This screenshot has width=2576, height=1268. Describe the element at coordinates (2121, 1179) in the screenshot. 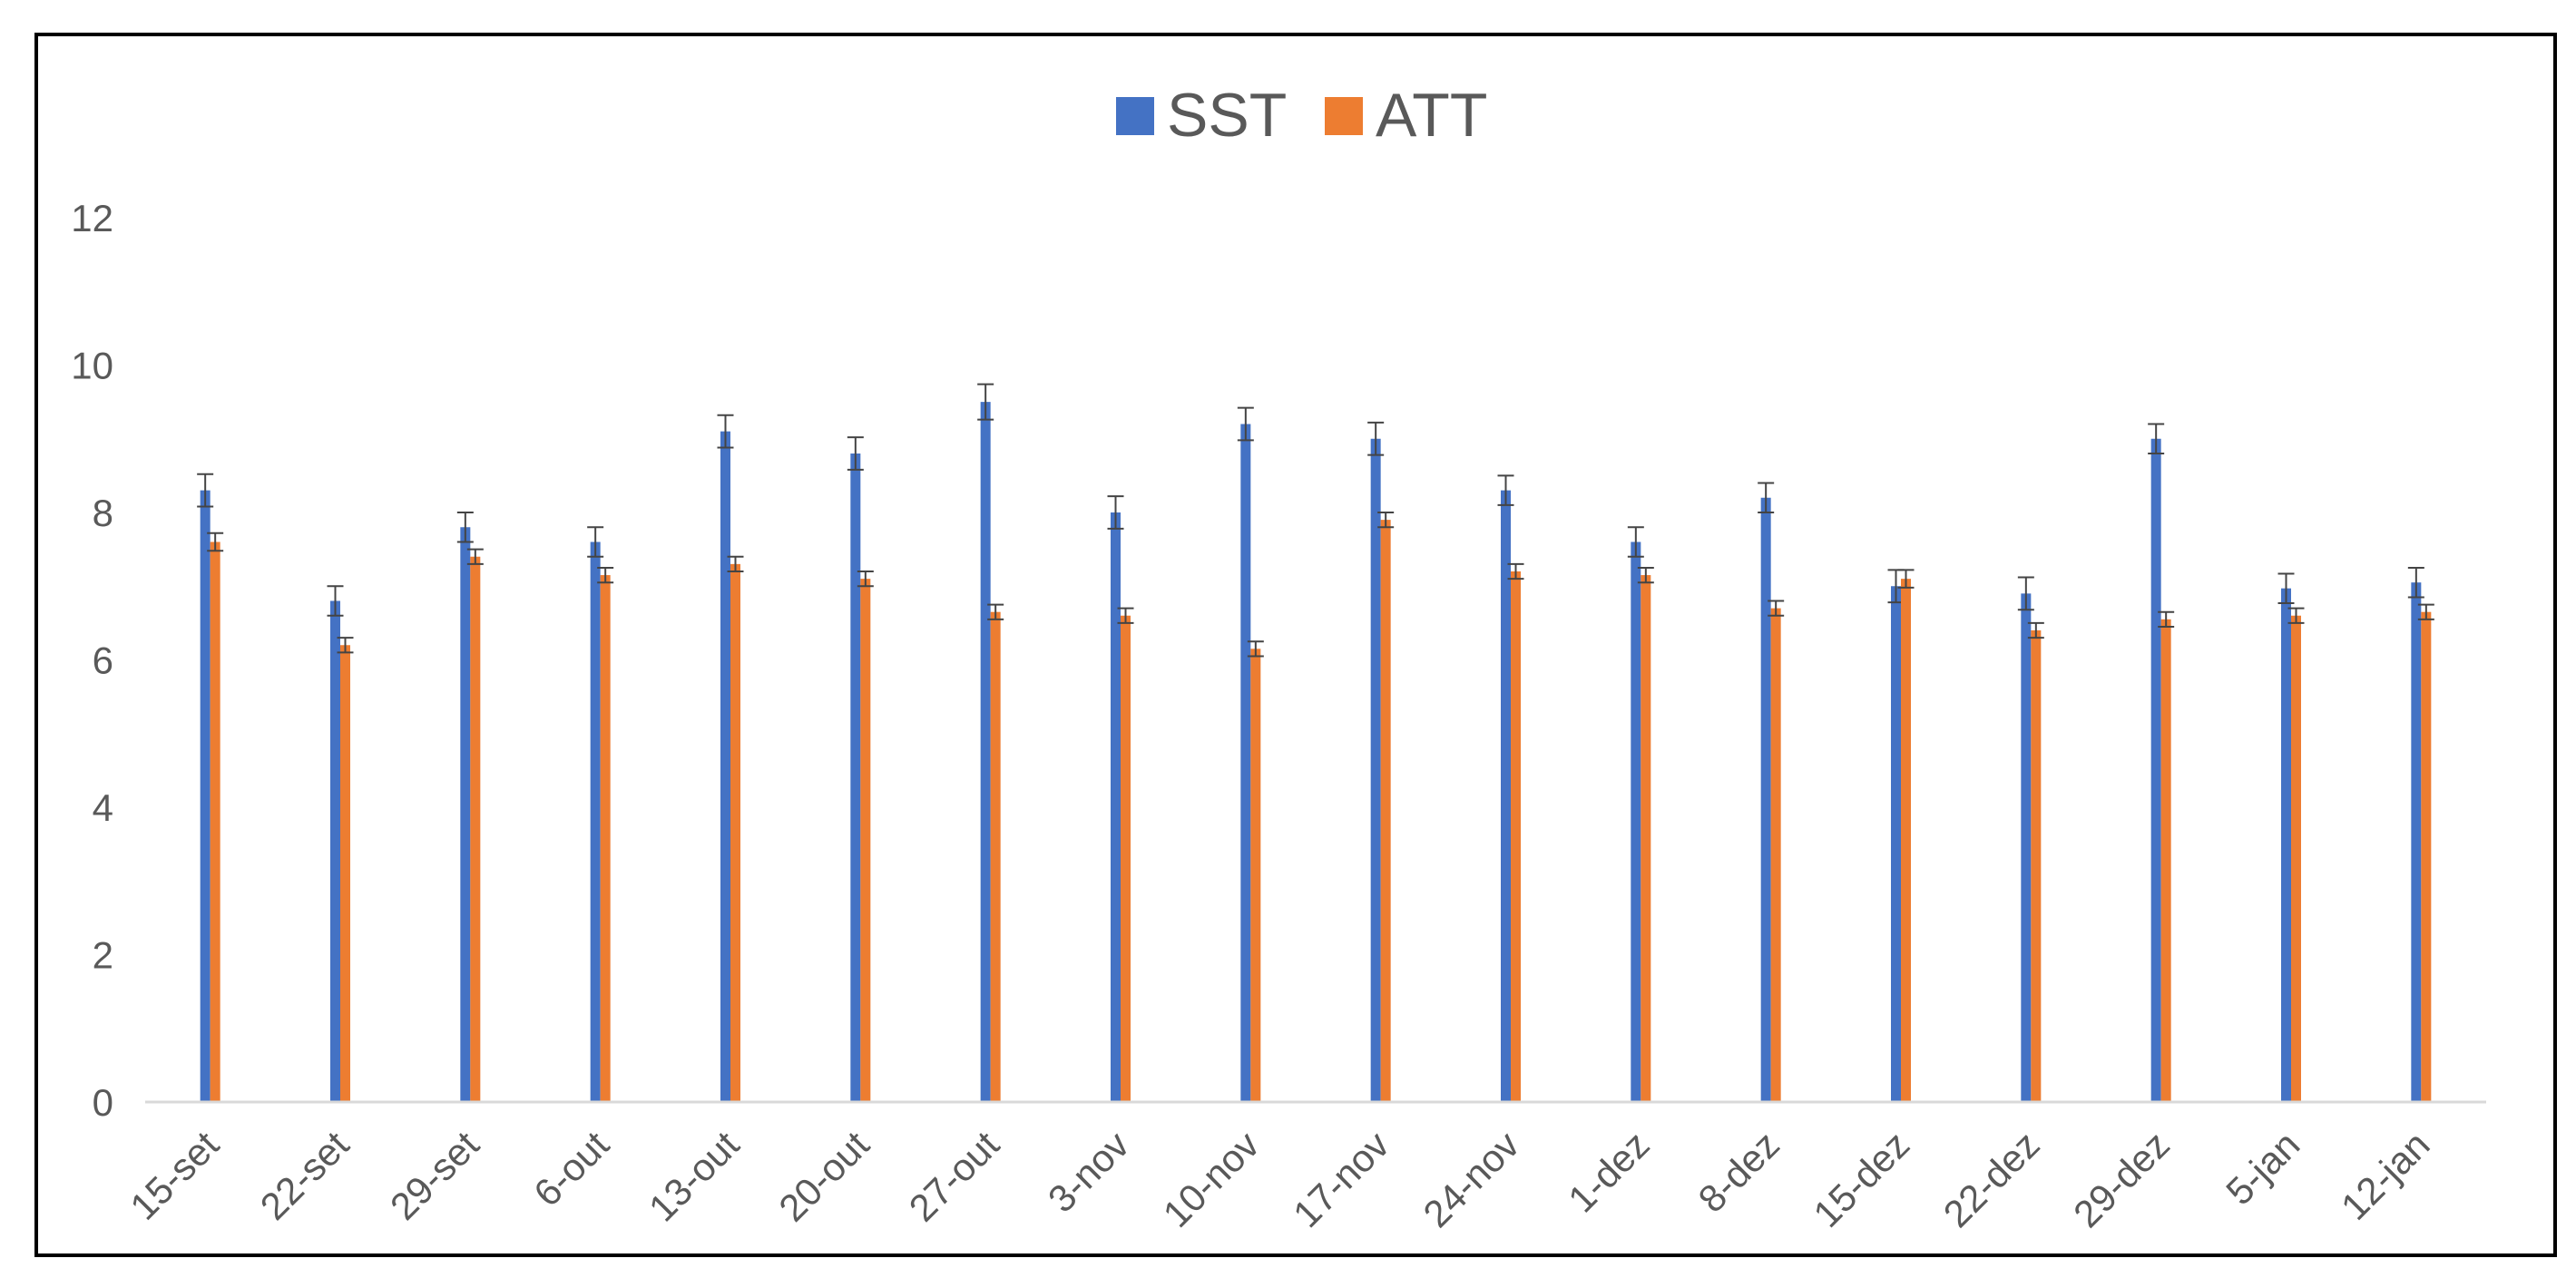

I see `x-tick-label: 29-dez` at that location.